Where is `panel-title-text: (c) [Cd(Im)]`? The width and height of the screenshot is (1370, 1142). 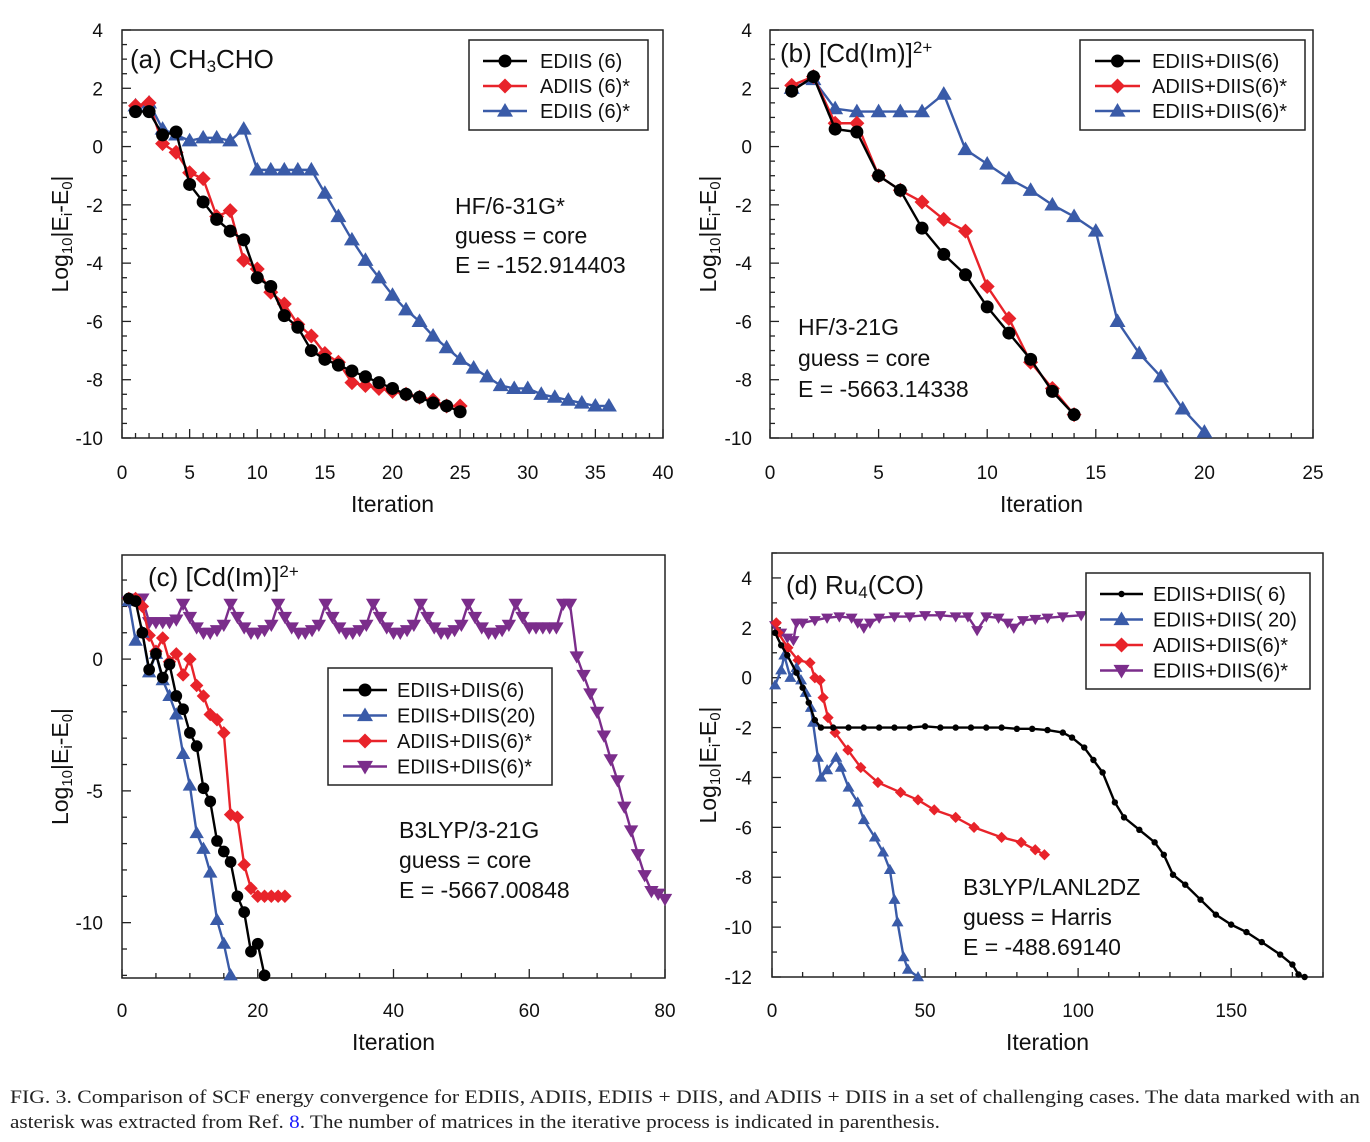
panel-title-text: (c) [Cd(Im)] is located at coordinates (213, 577).